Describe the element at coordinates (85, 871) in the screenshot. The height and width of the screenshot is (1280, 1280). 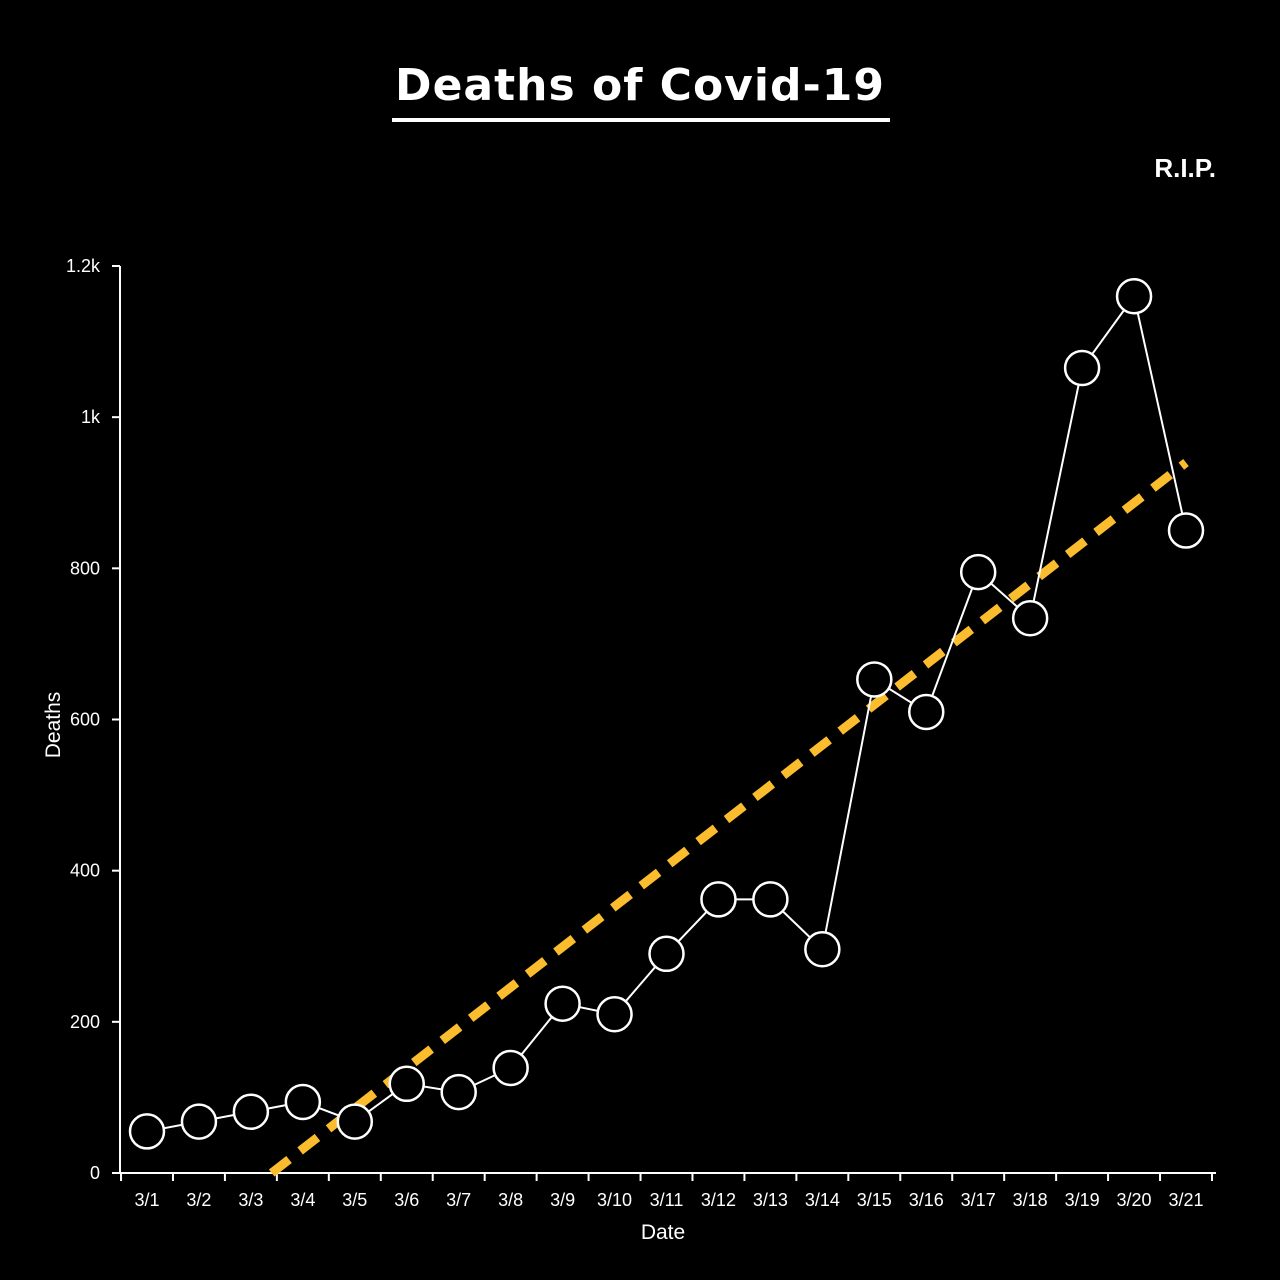
I see `y-tick-label: 400` at that location.